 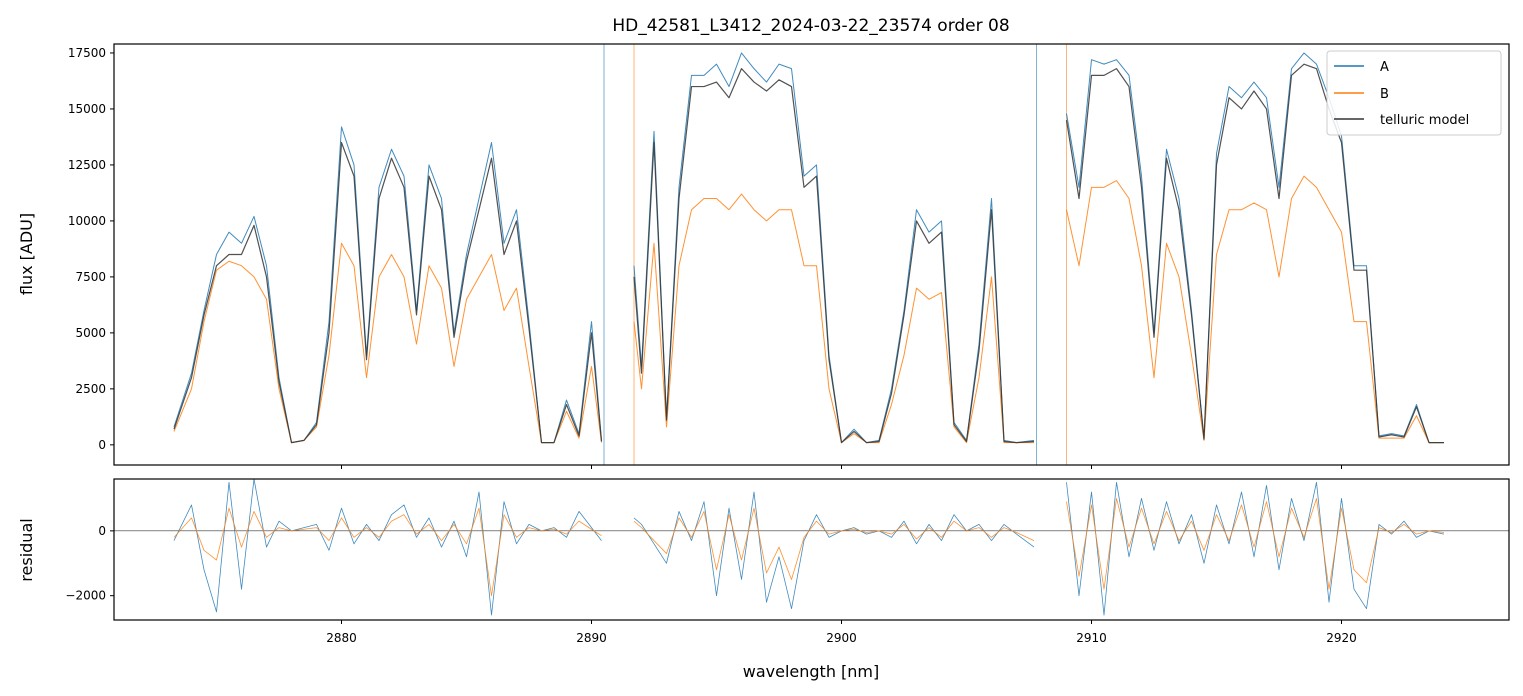 I want to click on legend-frame, so click(x=1414, y=93).